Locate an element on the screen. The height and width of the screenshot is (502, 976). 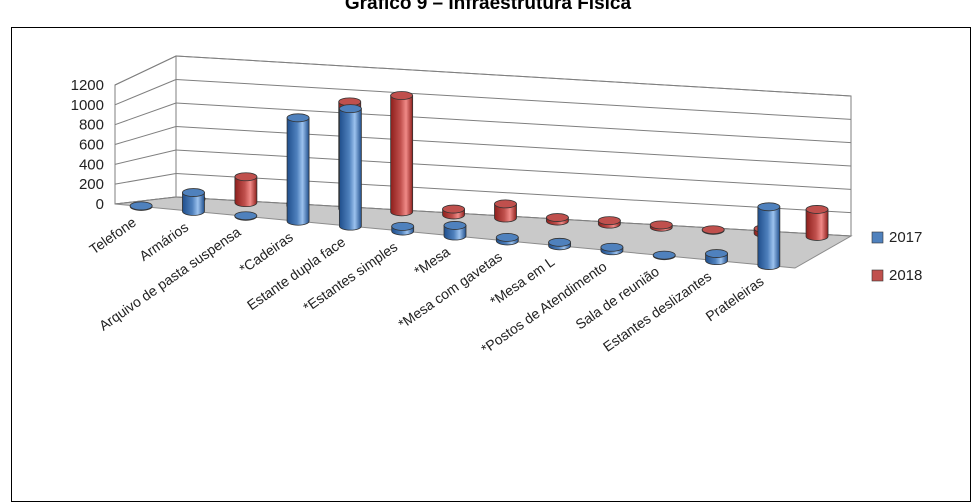
y-tick-label: 1000 is located at coordinates (87, 105).